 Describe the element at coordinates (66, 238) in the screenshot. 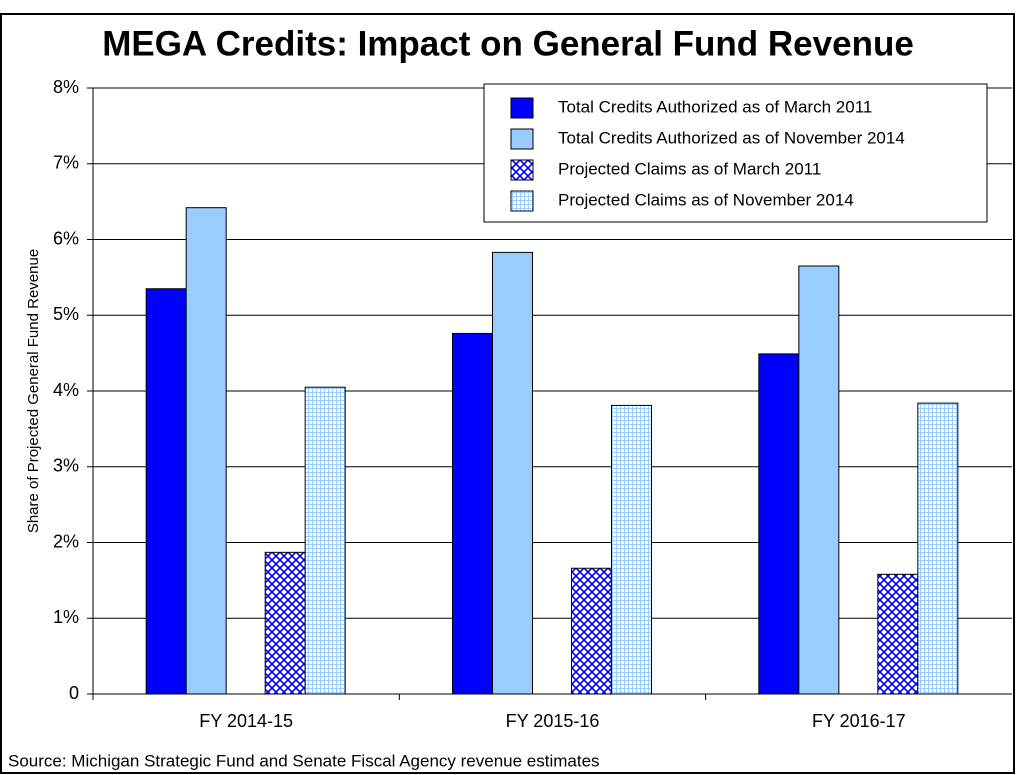

I see `y-tick-label: 6%` at that location.